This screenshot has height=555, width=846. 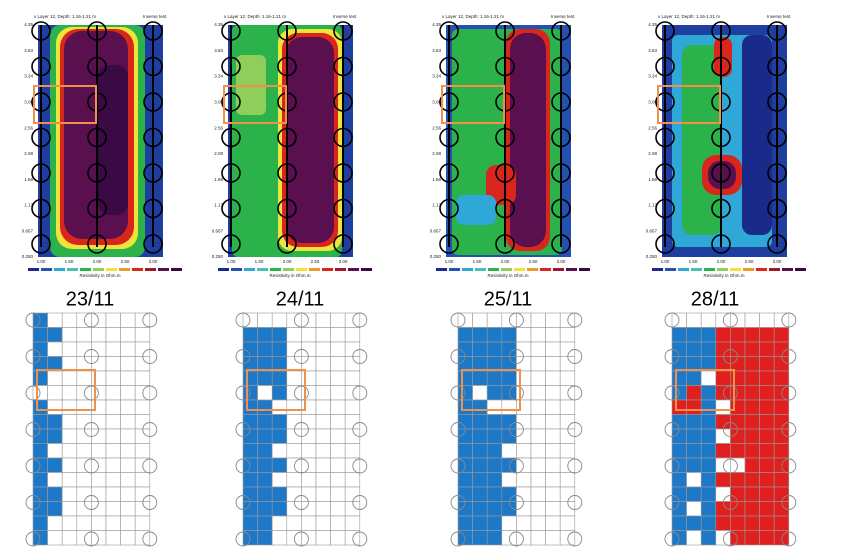 I want to click on highlight-box, so click(x=491, y=390).